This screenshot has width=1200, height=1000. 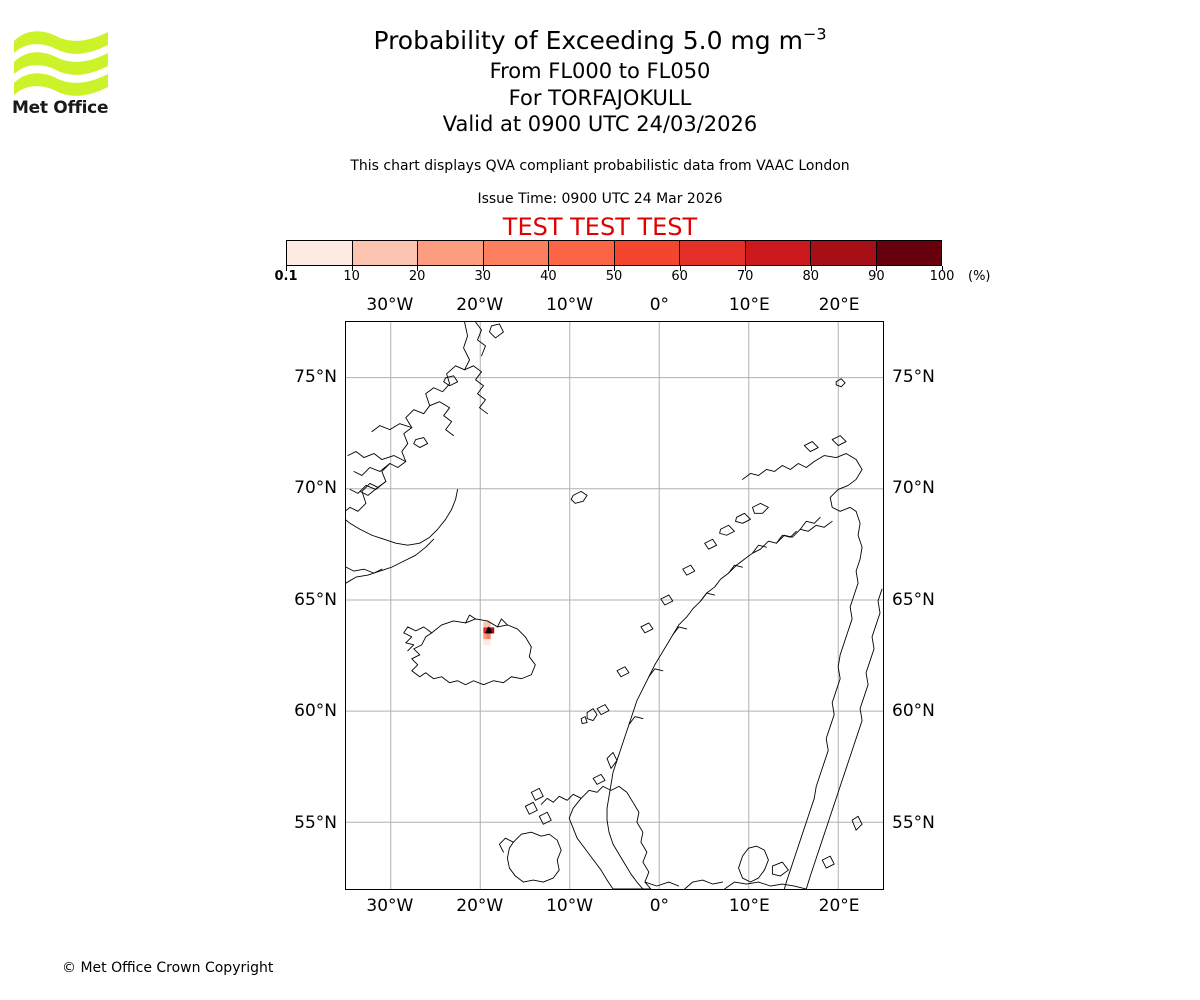 What do you see at coordinates (656, 673) in the screenshot?
I see `coastline-norway-fjord-g` at bounding box center [656, 673].